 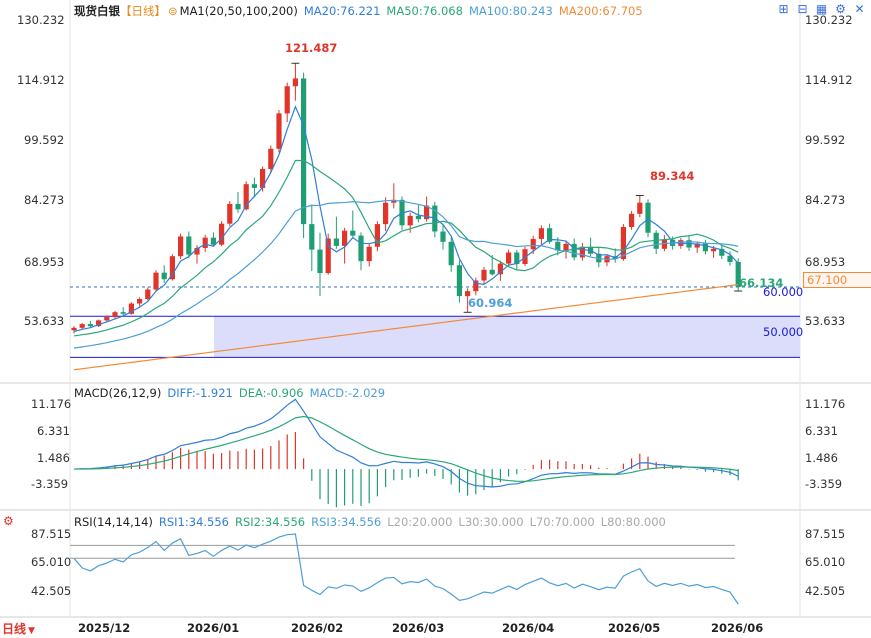 I want to click on recent-high-label: 89.344, so click(x=672, y=176).